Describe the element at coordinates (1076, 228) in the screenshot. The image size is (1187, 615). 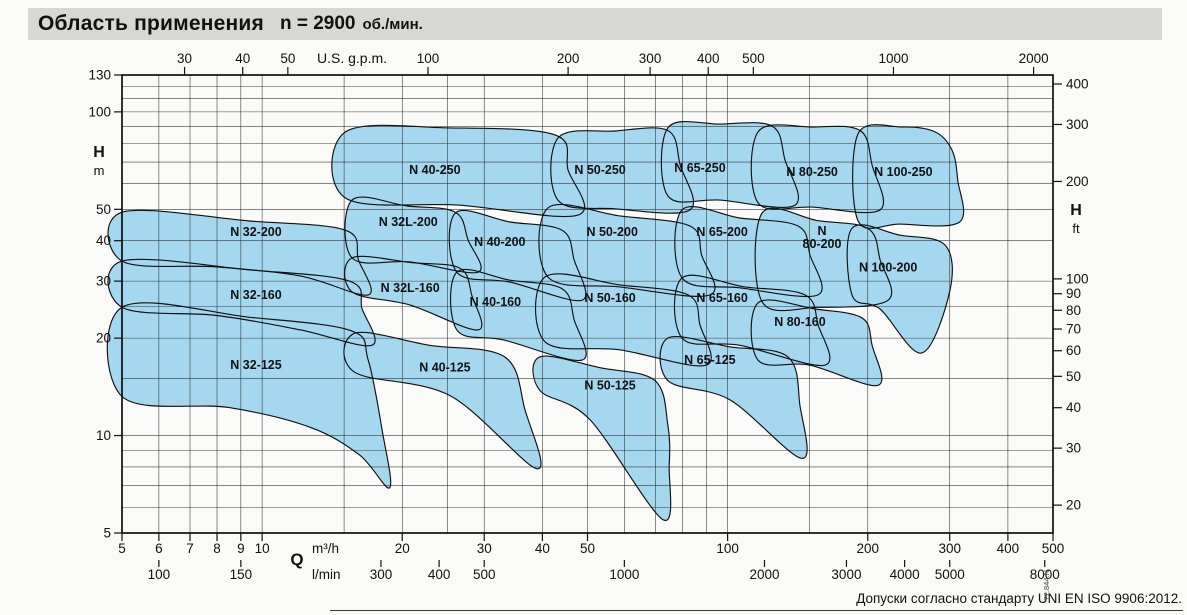
I see `right-axis-unit: ft` at that location.